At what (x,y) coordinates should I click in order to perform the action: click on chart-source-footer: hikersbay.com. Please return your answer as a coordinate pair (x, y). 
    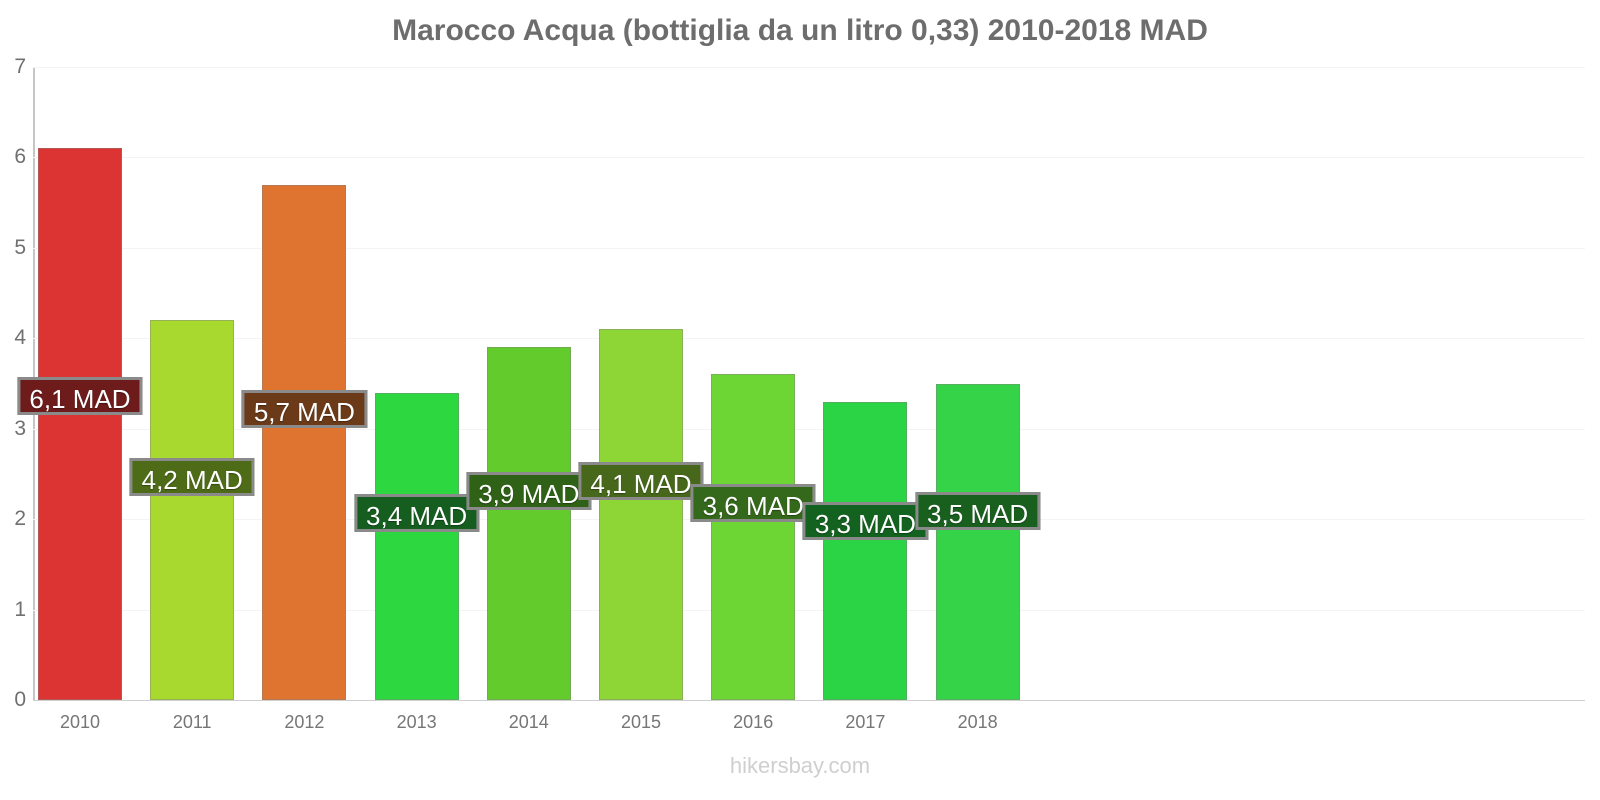
    Looking at the image, I should click on (800, 765).